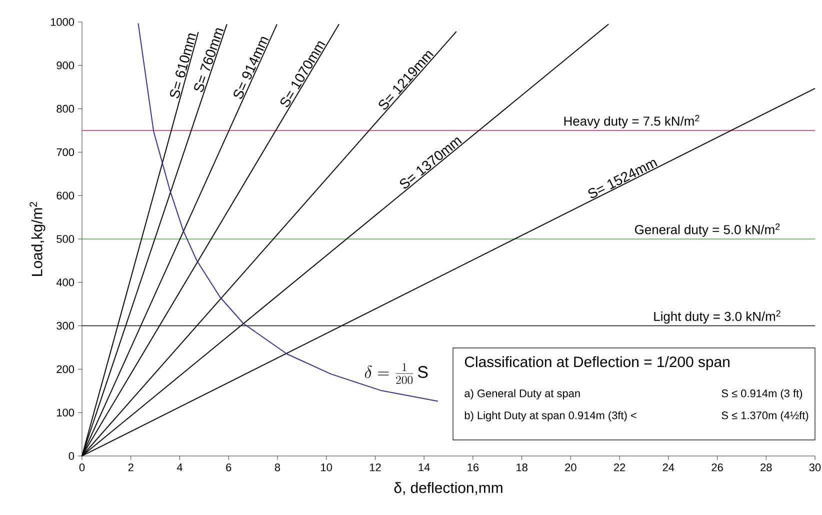 The height and width of the screenshot is (515, 822). Describe the element at coordinates (65, 108) in the screenshot. I see `y-tick-label: 800` at that location.